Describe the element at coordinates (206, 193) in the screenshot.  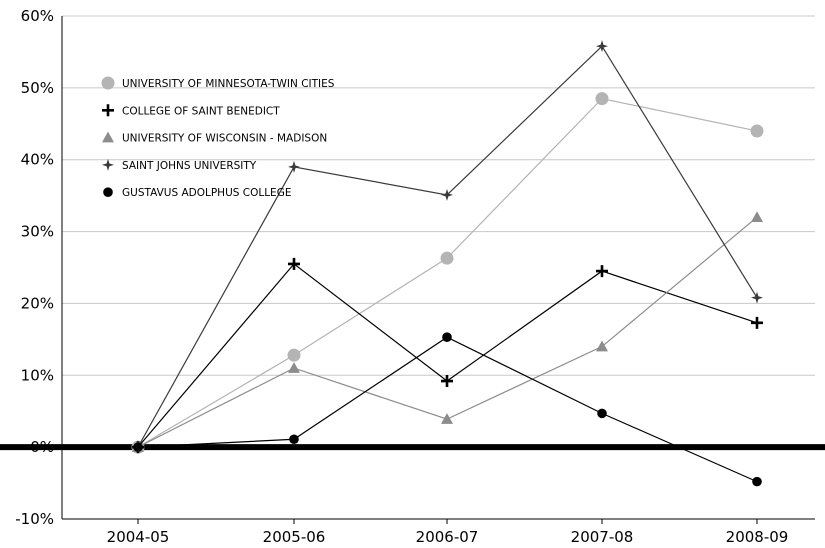
I see `legend-label: GUSTAVUS ADOLPHUS COLLEGE` at that location.